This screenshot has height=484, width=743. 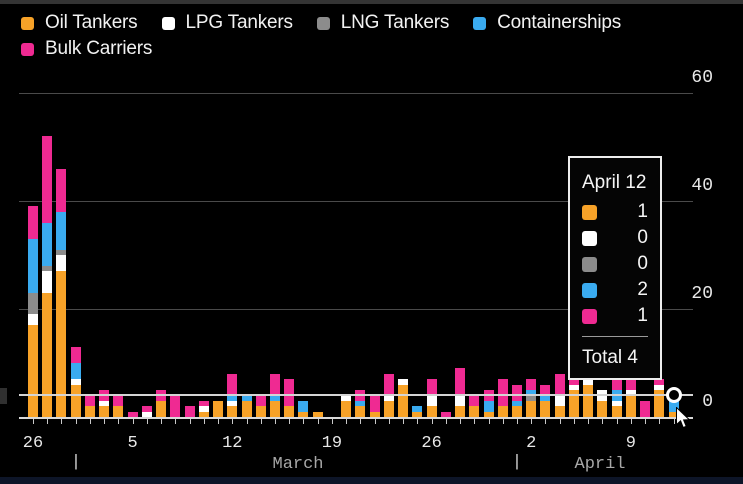 I want to click on bar-segment-mar-25-oil, so click(x=417, y=414).